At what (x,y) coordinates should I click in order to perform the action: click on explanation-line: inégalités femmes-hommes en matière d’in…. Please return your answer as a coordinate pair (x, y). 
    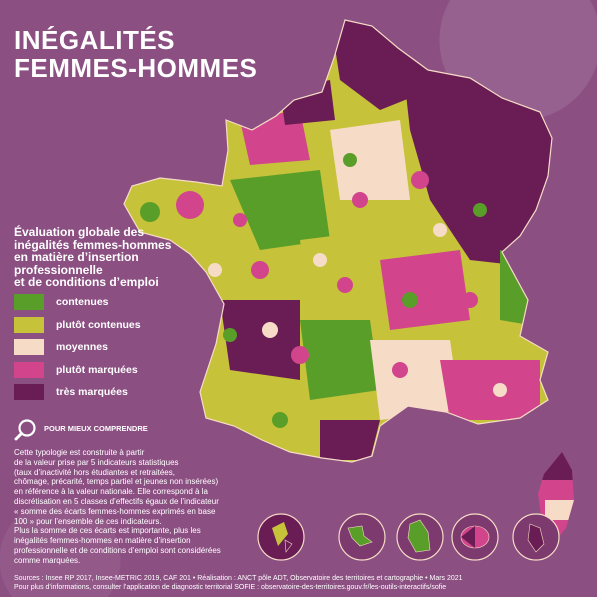
    Looking at the image, I should click on (102, 541).